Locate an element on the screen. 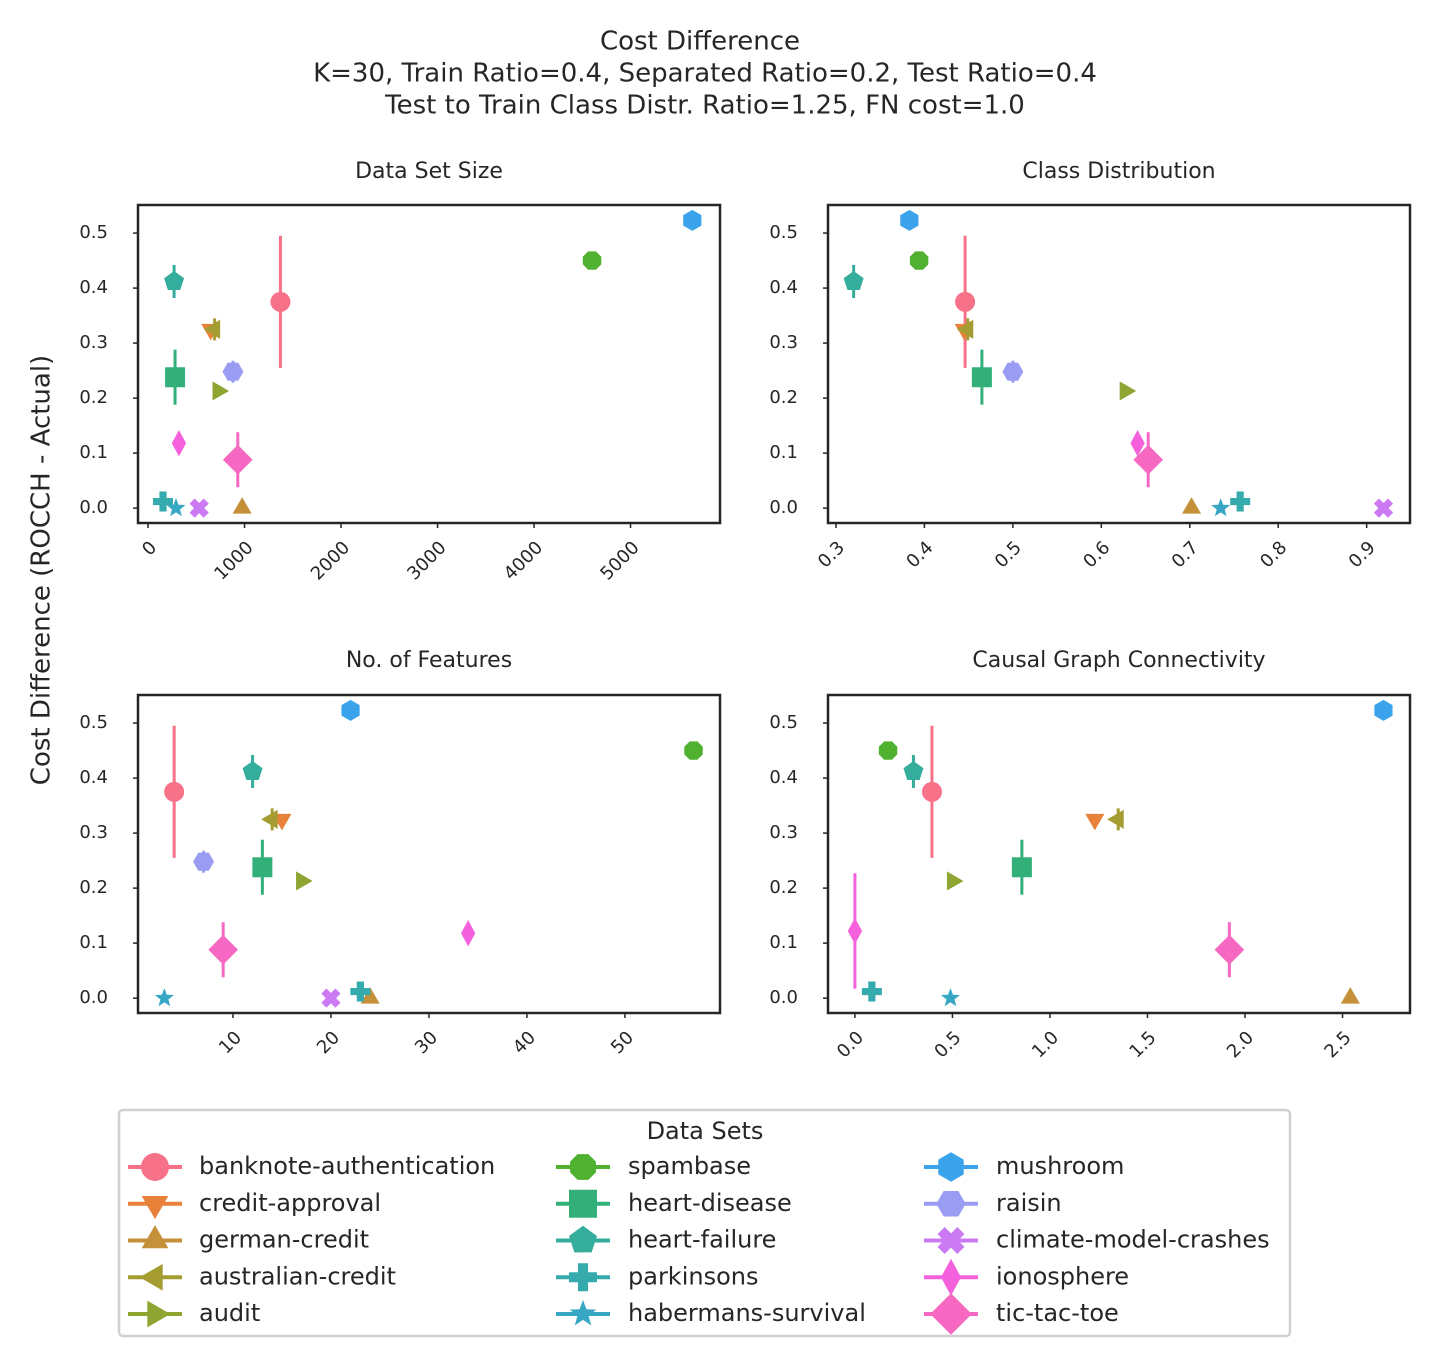 The width and height of the screenshot is (1440, 1367). legend-label: spambase is located at coordinates (689, 1166).